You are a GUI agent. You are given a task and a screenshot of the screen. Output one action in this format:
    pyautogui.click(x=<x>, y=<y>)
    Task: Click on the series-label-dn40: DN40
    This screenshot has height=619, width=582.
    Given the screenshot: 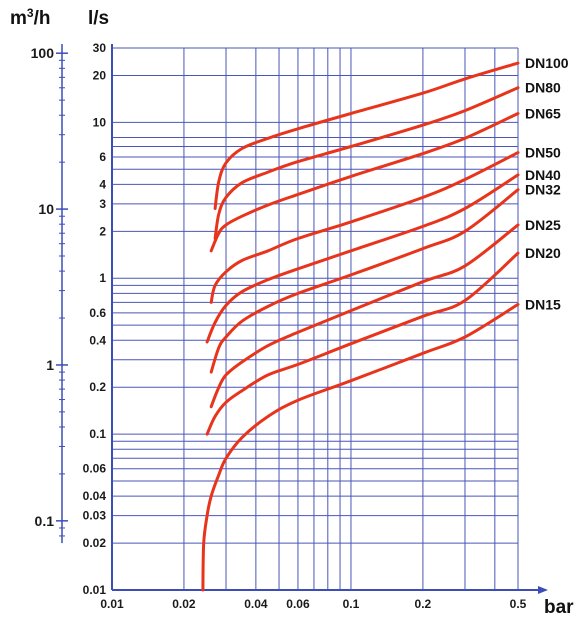 What is the action you would take?
    pyautogui.click(x=543, y=175)
    